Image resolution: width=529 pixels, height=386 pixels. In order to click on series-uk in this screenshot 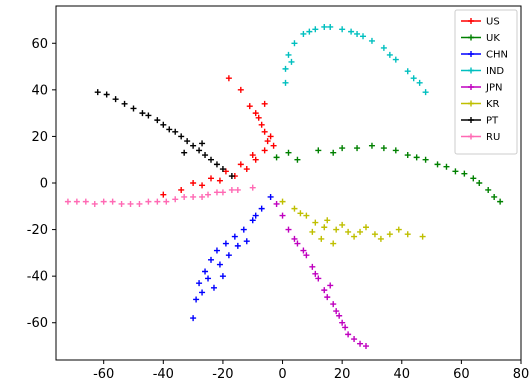, I will do `click(388, 173)`.